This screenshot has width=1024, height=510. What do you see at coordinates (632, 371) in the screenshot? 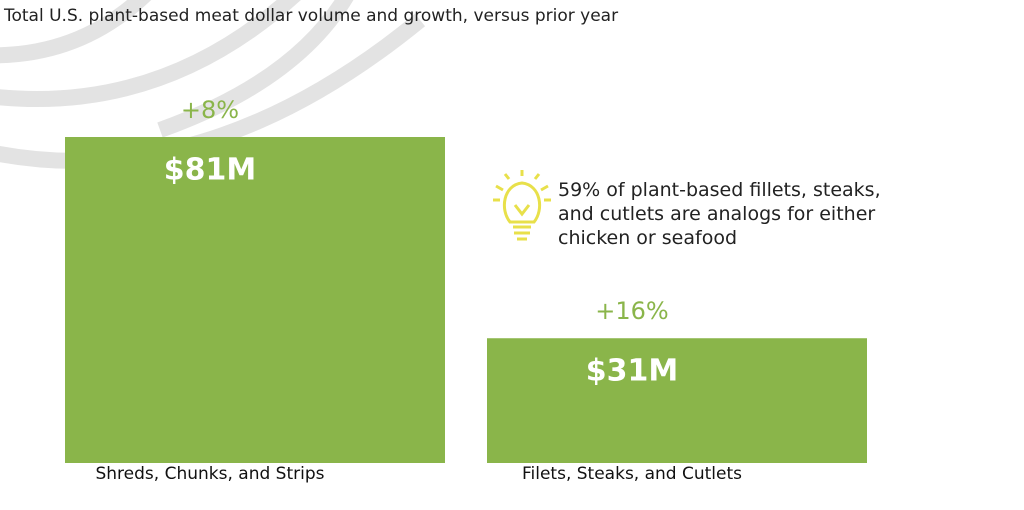
I see `value-label: $31M` at bounding box center [632, 371].